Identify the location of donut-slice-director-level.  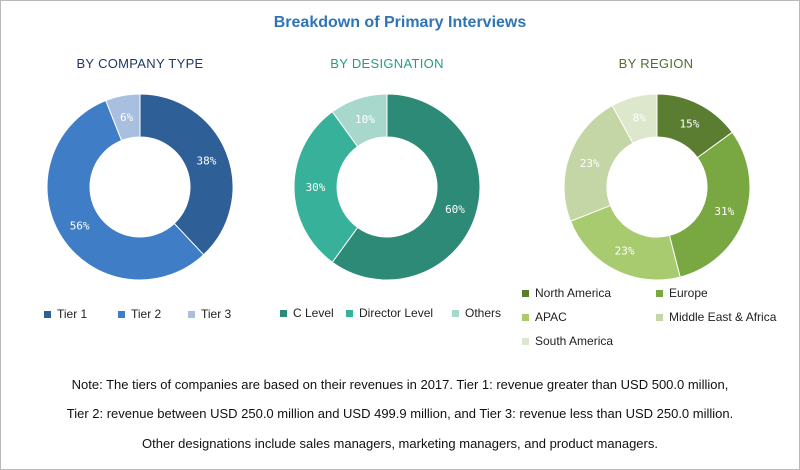
(326, 187).